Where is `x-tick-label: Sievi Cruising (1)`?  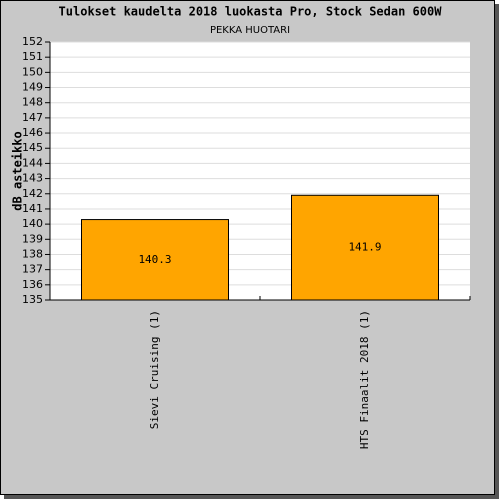
x-tick-label: Sievi Cruising (1) is located at coordinates (154, 369).